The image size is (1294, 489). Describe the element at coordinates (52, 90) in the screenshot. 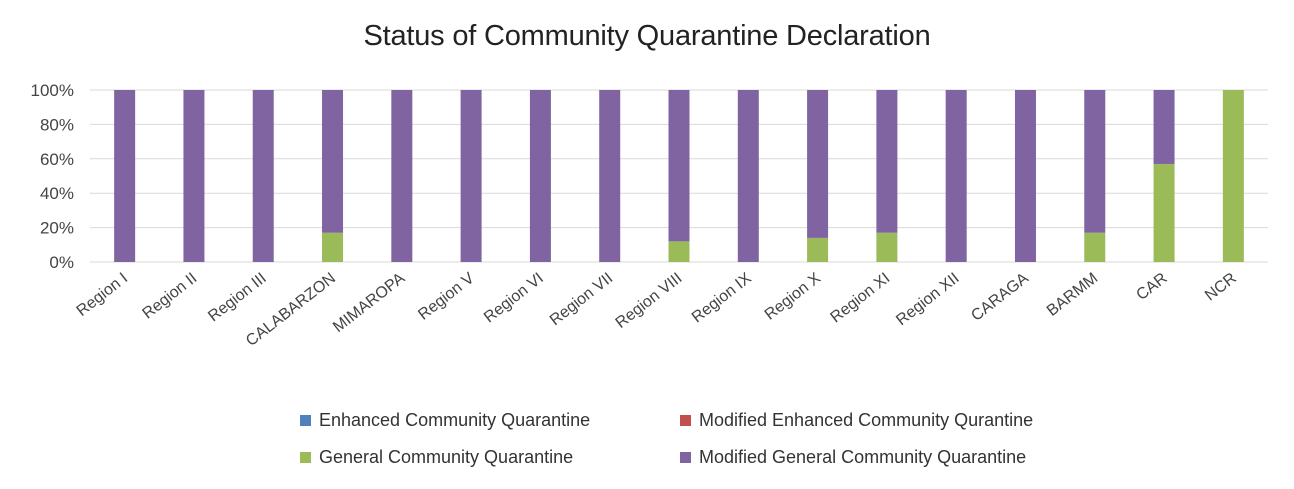

I see `y-tick-label: 100%` at that location.